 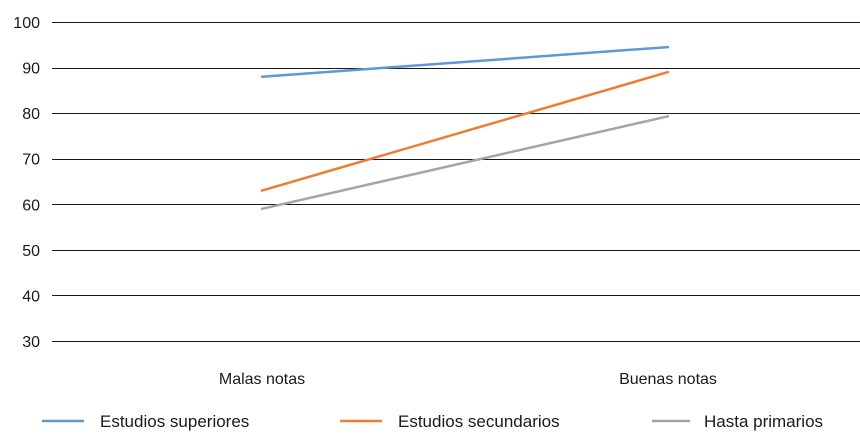 What do you see at coordinates (479, 421) in the screenshot?
I see `legend-label: Estudios secundarios` at bounding box center [479, 421].